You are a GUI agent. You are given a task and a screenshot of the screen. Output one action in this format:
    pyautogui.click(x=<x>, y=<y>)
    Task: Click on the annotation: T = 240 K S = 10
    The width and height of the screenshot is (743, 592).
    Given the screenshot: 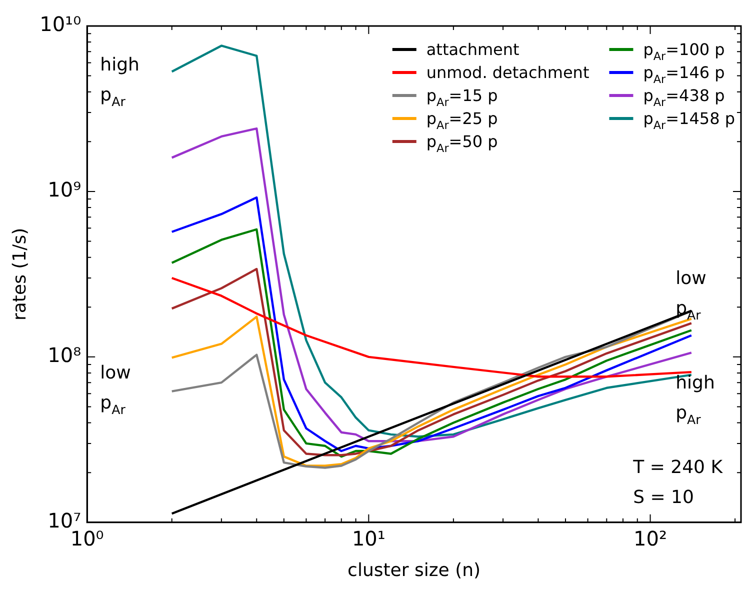 What is the action you would take?
    pyautogui.click(x=678, y=482)
    